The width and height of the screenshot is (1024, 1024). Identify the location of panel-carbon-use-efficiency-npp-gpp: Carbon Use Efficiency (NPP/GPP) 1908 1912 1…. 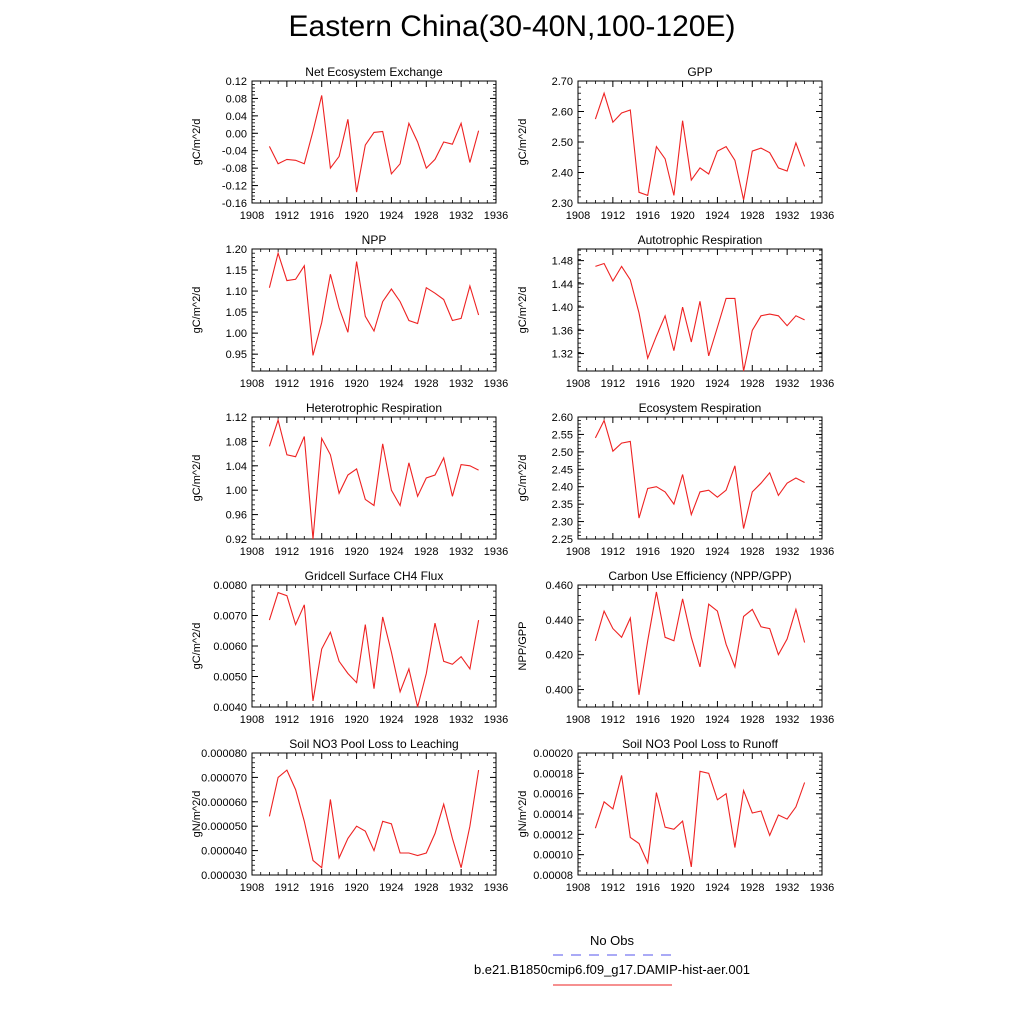
(675, 647).